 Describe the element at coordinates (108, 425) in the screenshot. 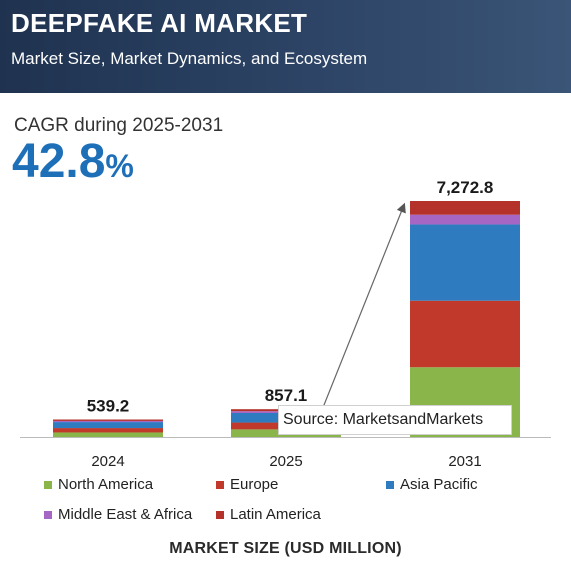

I see `bar-2024-asia-pacific` at that location.